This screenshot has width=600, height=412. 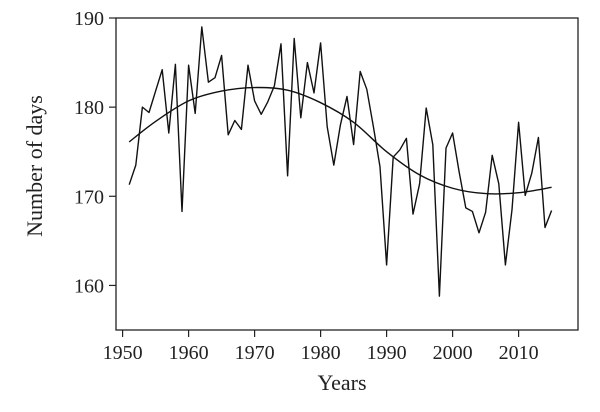 I want to click on y-tick-label: 160, so click(x=89, y=286).